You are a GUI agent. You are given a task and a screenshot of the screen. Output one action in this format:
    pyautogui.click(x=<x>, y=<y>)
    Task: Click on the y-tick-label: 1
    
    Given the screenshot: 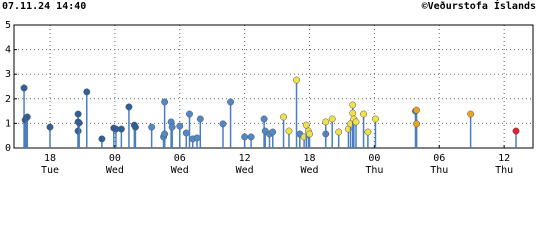 What is the action you would take?
    pyautogui.click(x=8, y=123)
    